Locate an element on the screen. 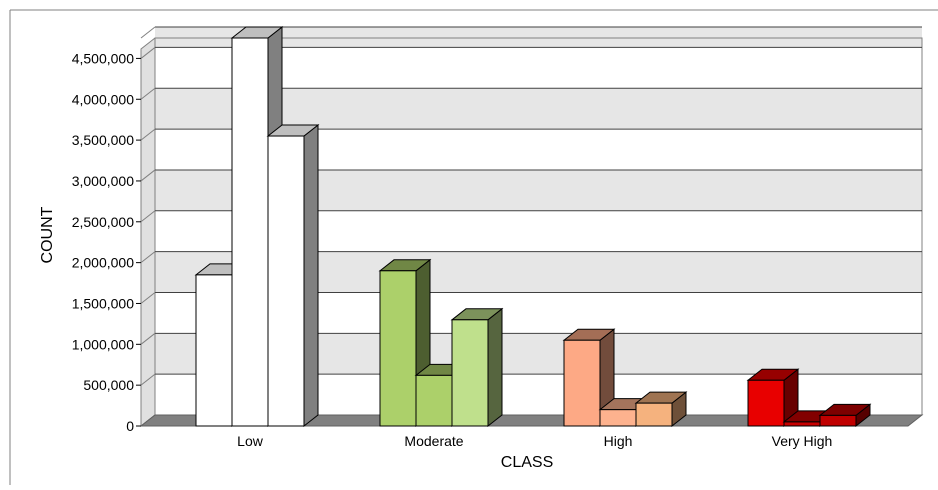 The height and width of the screenshot is (490, 938). y-tick-label: 2,500,000 is located at coordinates (103, 222).